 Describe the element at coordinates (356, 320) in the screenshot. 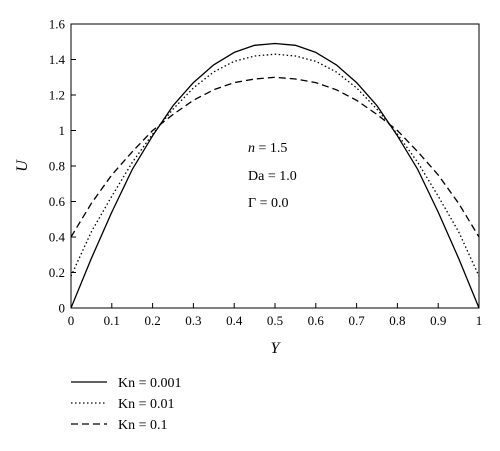

I see `x-tick-label: 0.7` at that location.